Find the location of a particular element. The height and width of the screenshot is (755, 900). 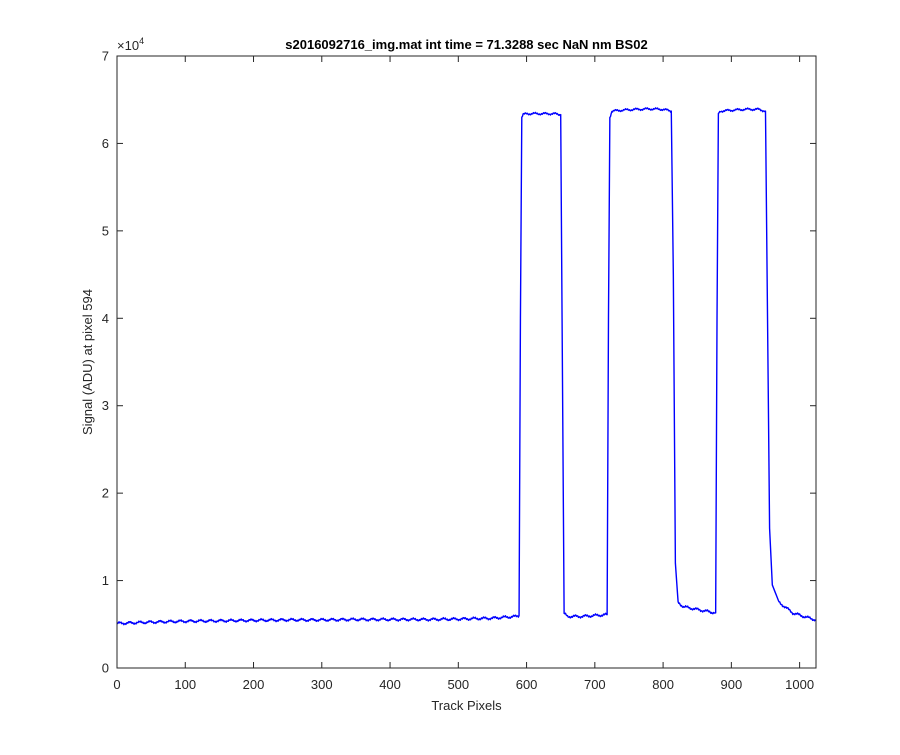

y-exponent-label: ×10⁴ is located at coordinates (130, 44).